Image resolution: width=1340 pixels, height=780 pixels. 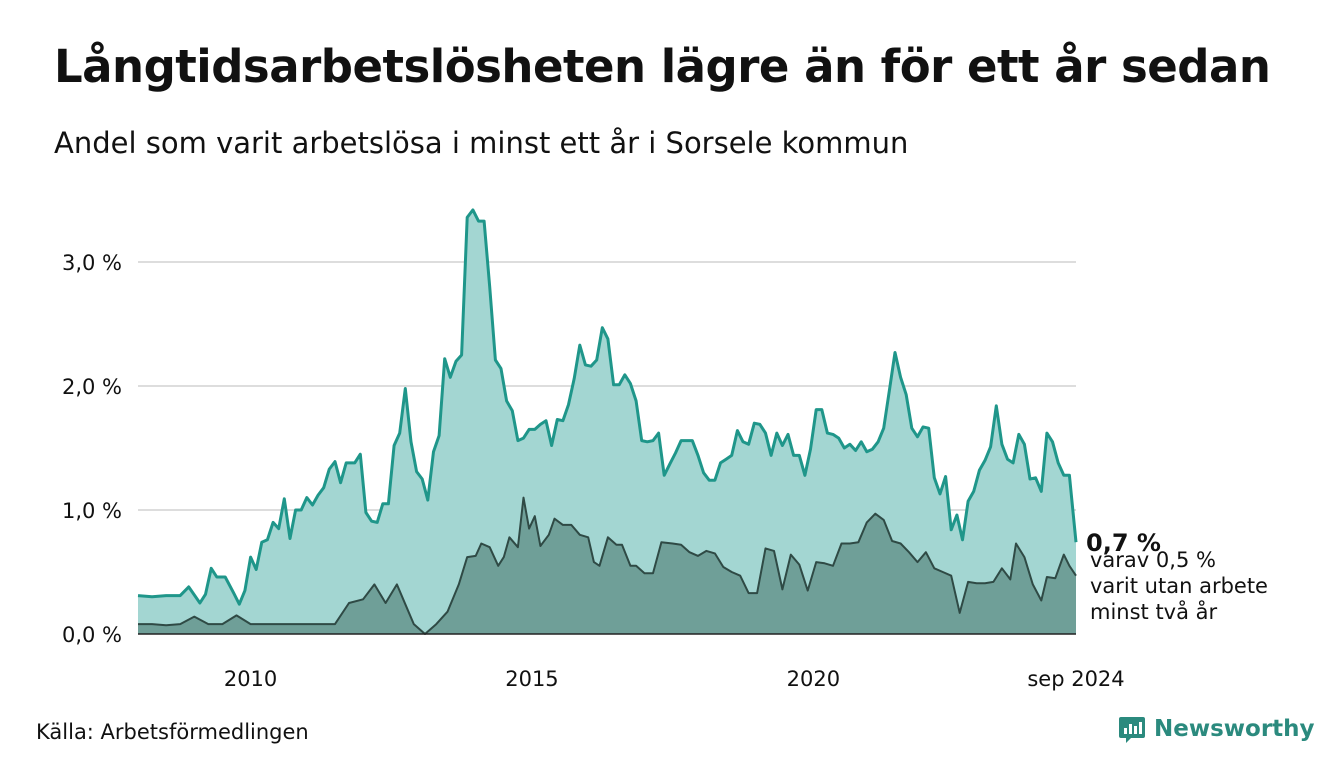 I want to click on x-tick-label: 2020, so click(x=813, y=679).